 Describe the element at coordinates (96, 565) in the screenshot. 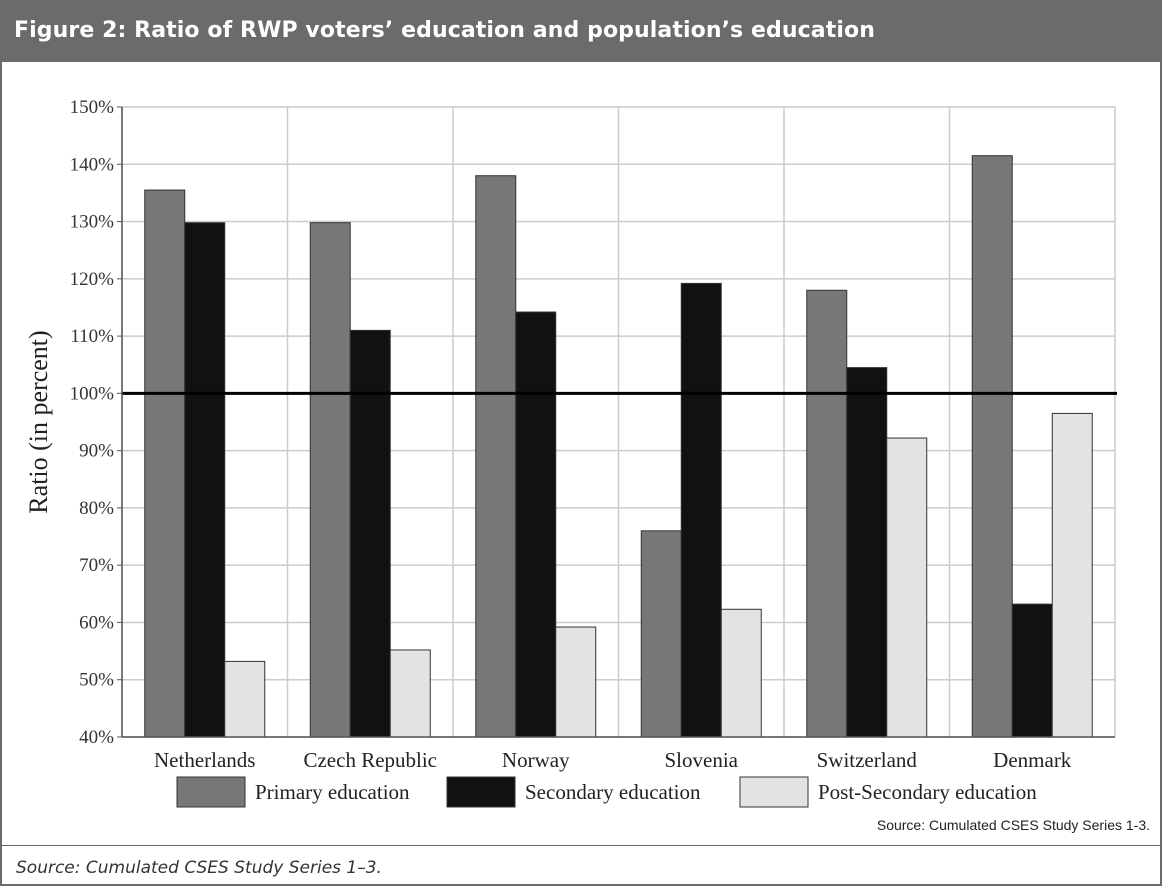

I see `y-tick-label: 70%` at that location.